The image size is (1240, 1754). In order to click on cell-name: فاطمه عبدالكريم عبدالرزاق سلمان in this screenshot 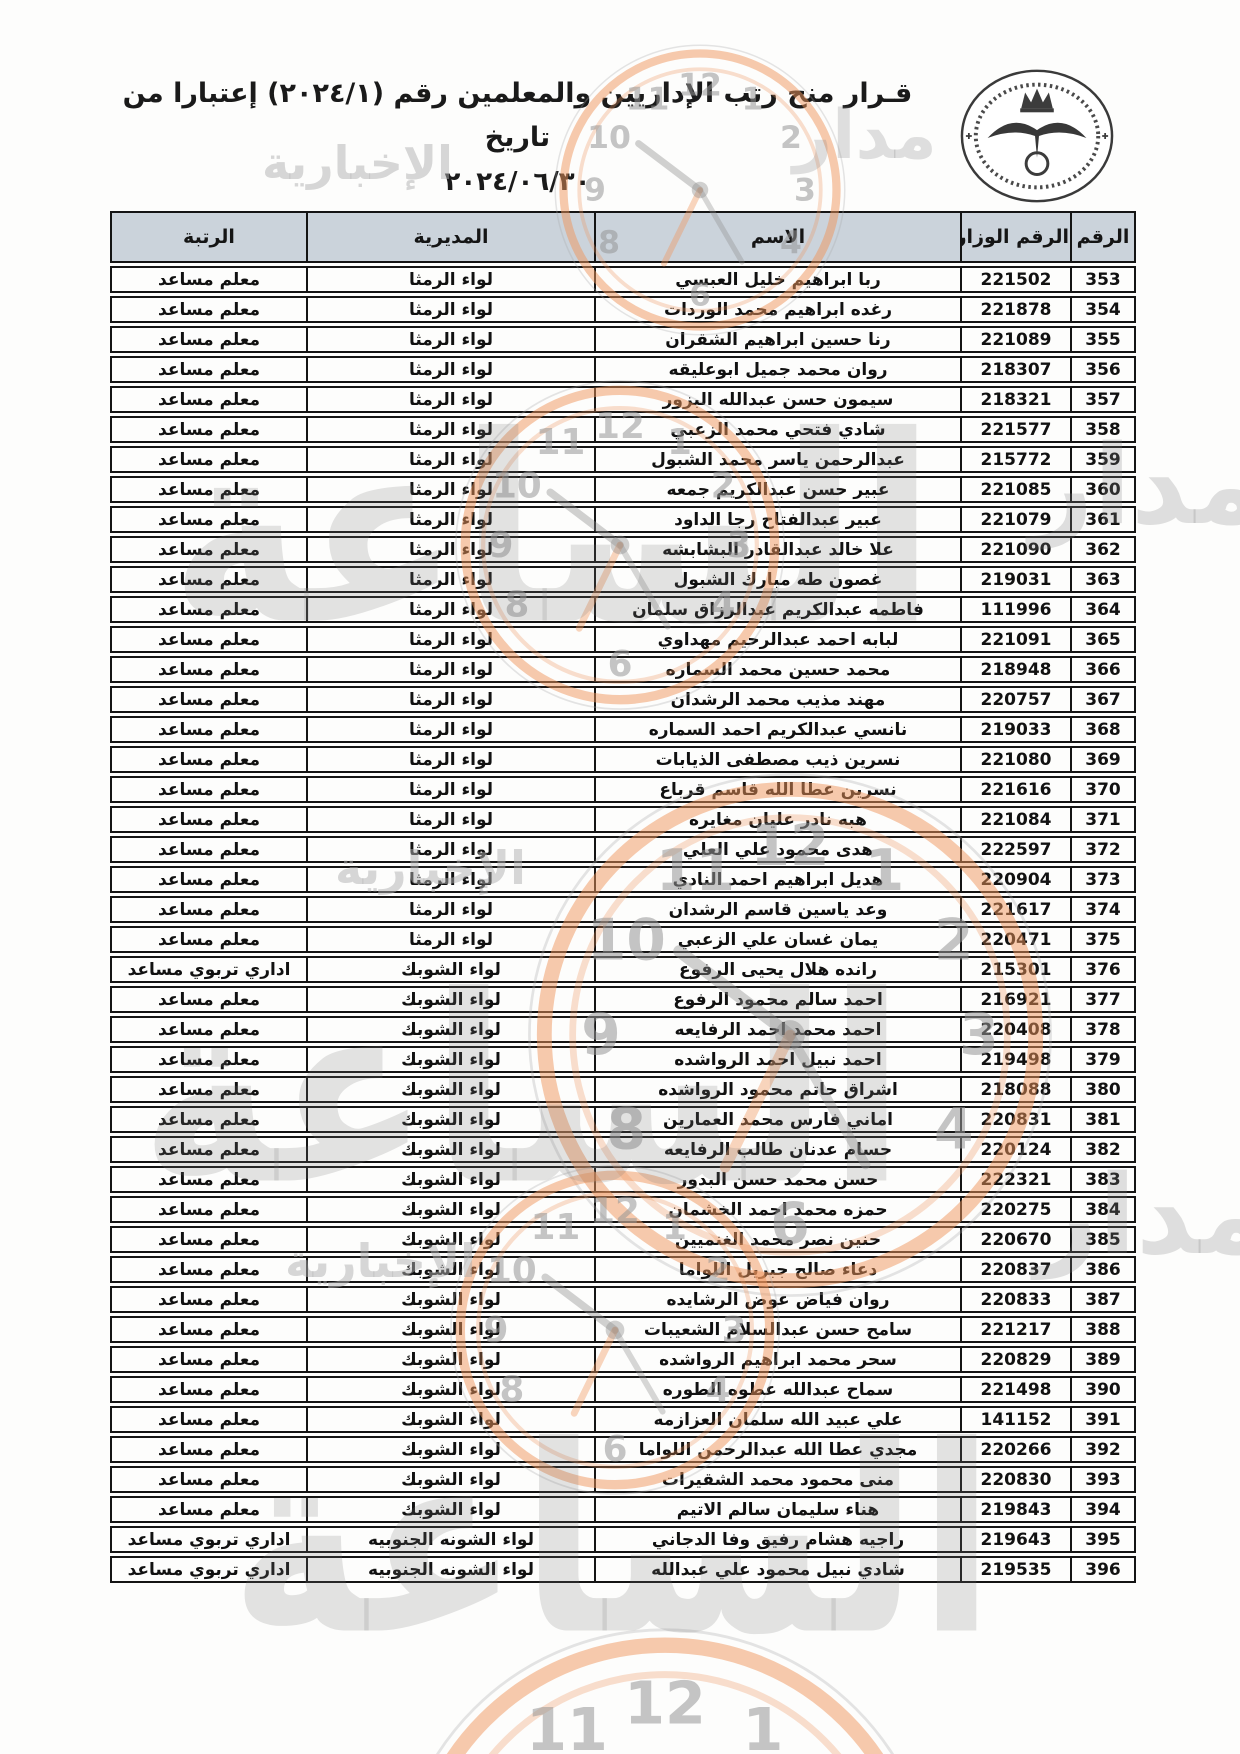, I will do `click(779, 609)`.